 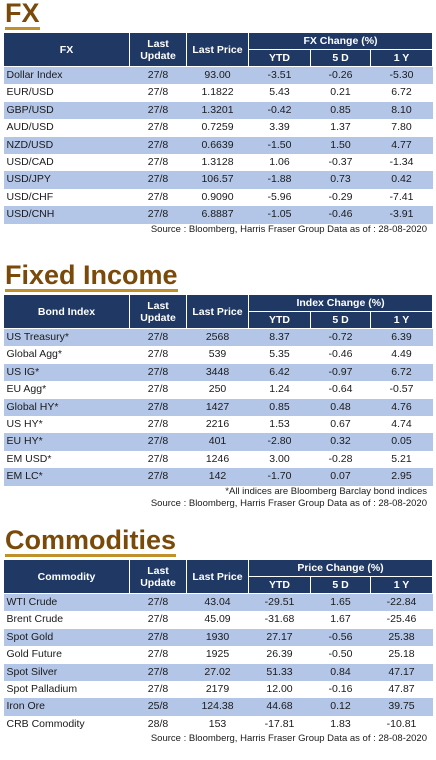 I want to click on row-1y: 6.72, so click(x=401, y=93).